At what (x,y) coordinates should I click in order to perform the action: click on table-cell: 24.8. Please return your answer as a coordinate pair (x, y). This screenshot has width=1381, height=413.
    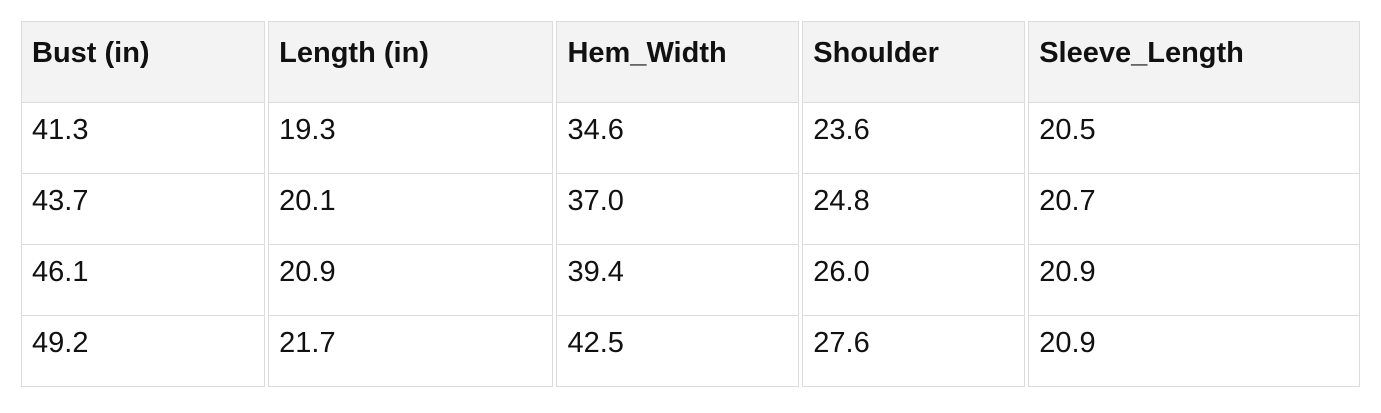
    Looking at the image, I should click on (914, 209).